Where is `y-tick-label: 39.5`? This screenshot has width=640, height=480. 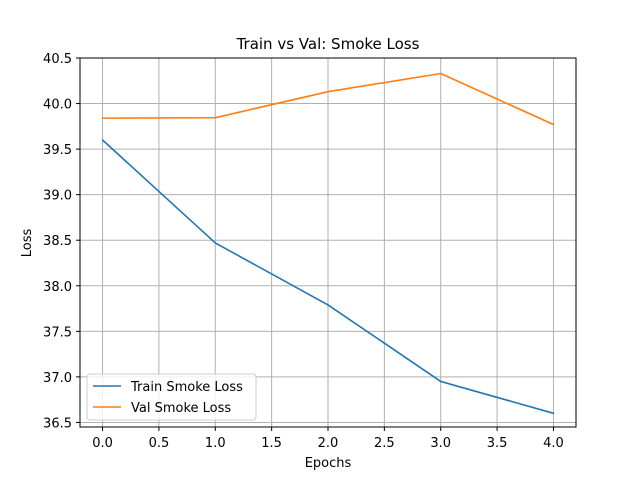 y-tick-label: 39.5 is located at coordinates (57, 150).